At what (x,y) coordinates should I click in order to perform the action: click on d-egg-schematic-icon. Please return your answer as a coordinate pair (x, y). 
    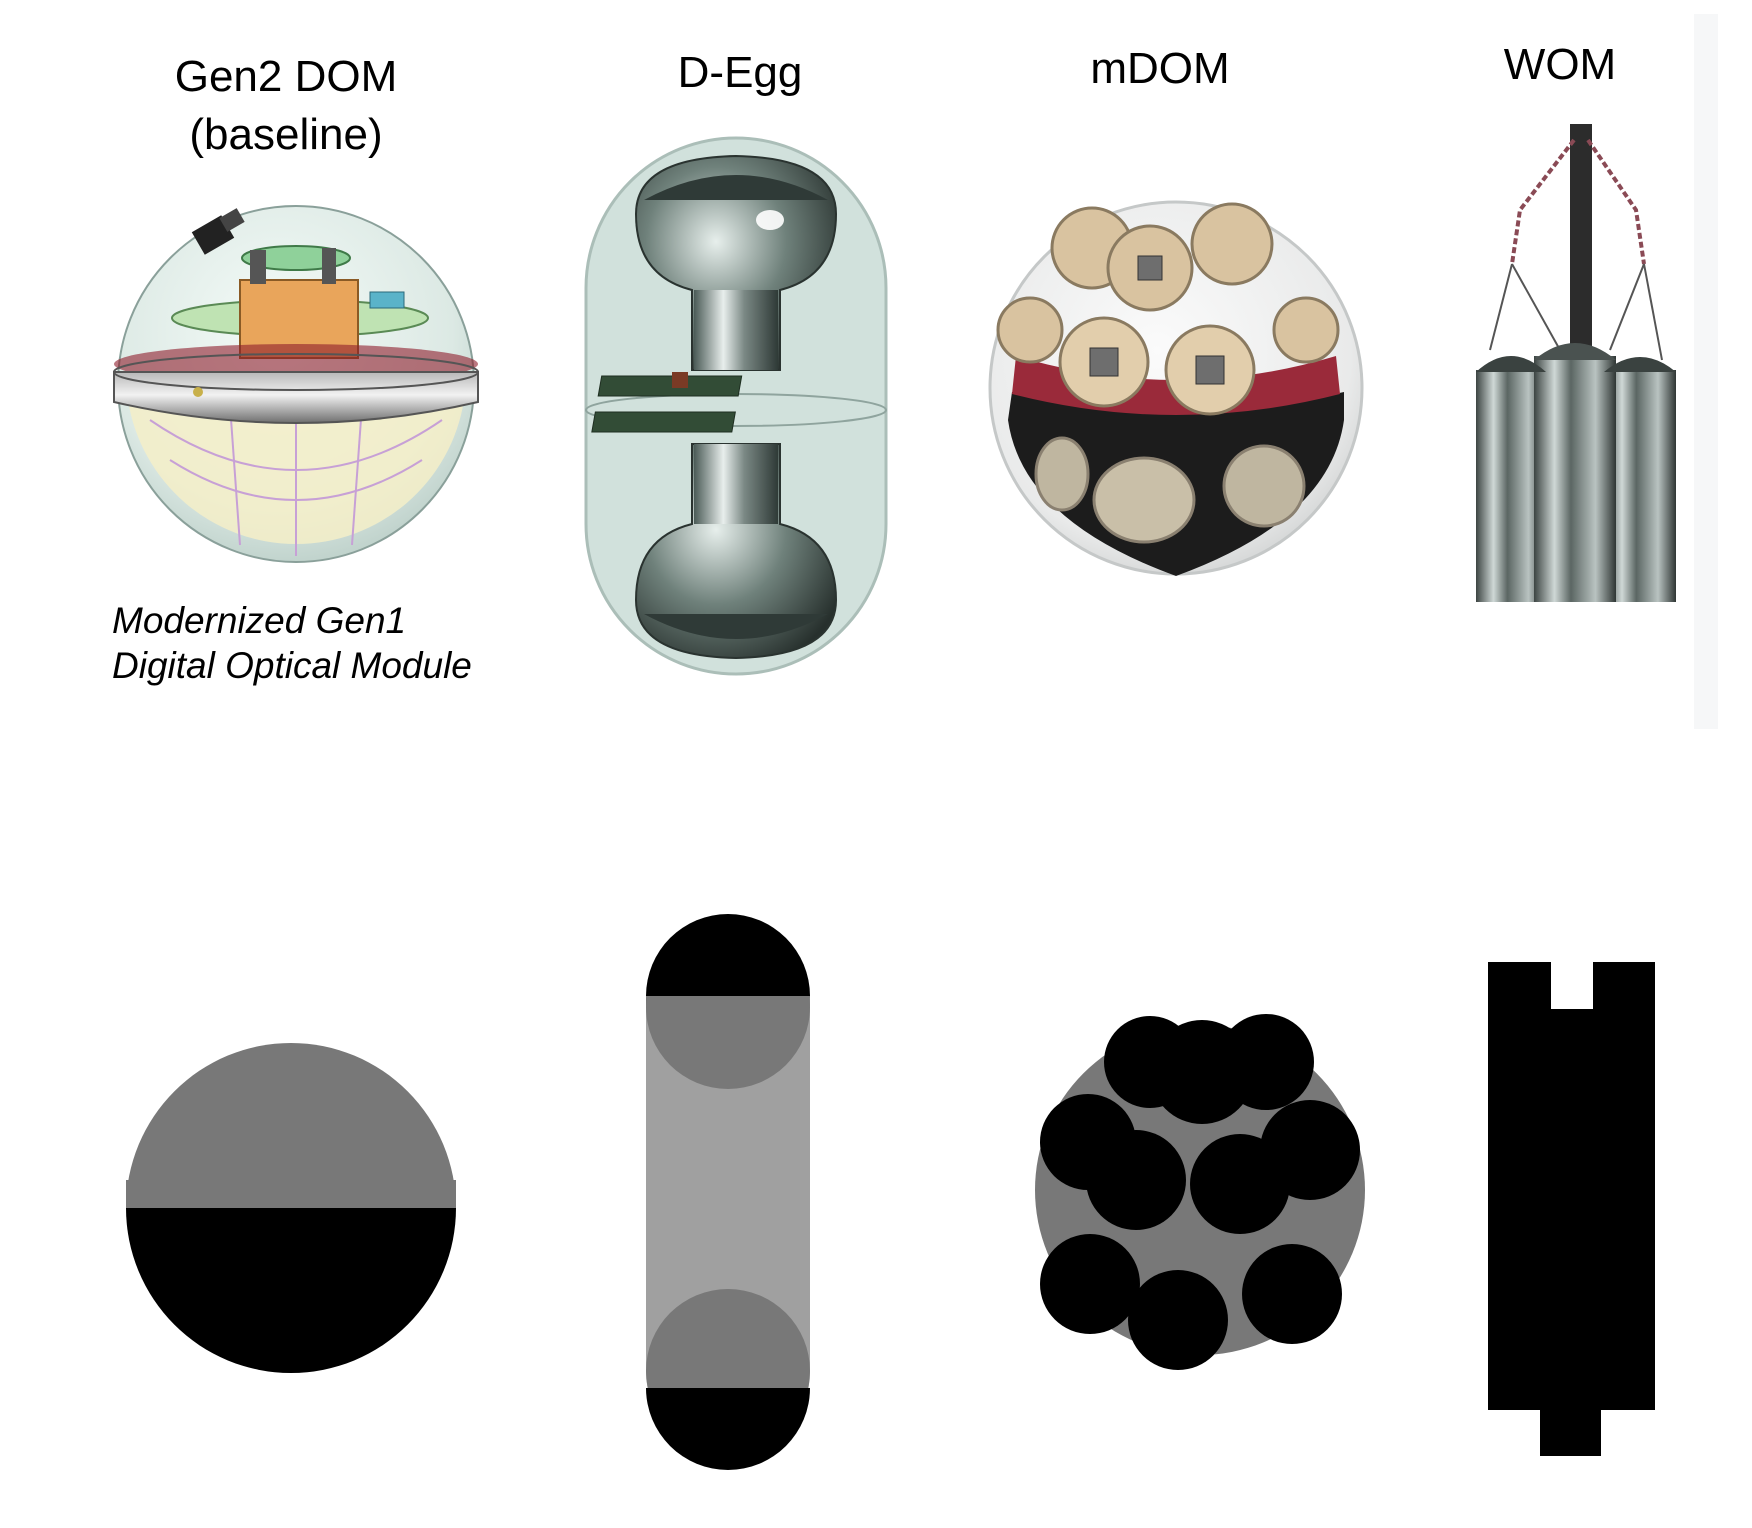
    Looking at the image, I should click on (728, 1192).